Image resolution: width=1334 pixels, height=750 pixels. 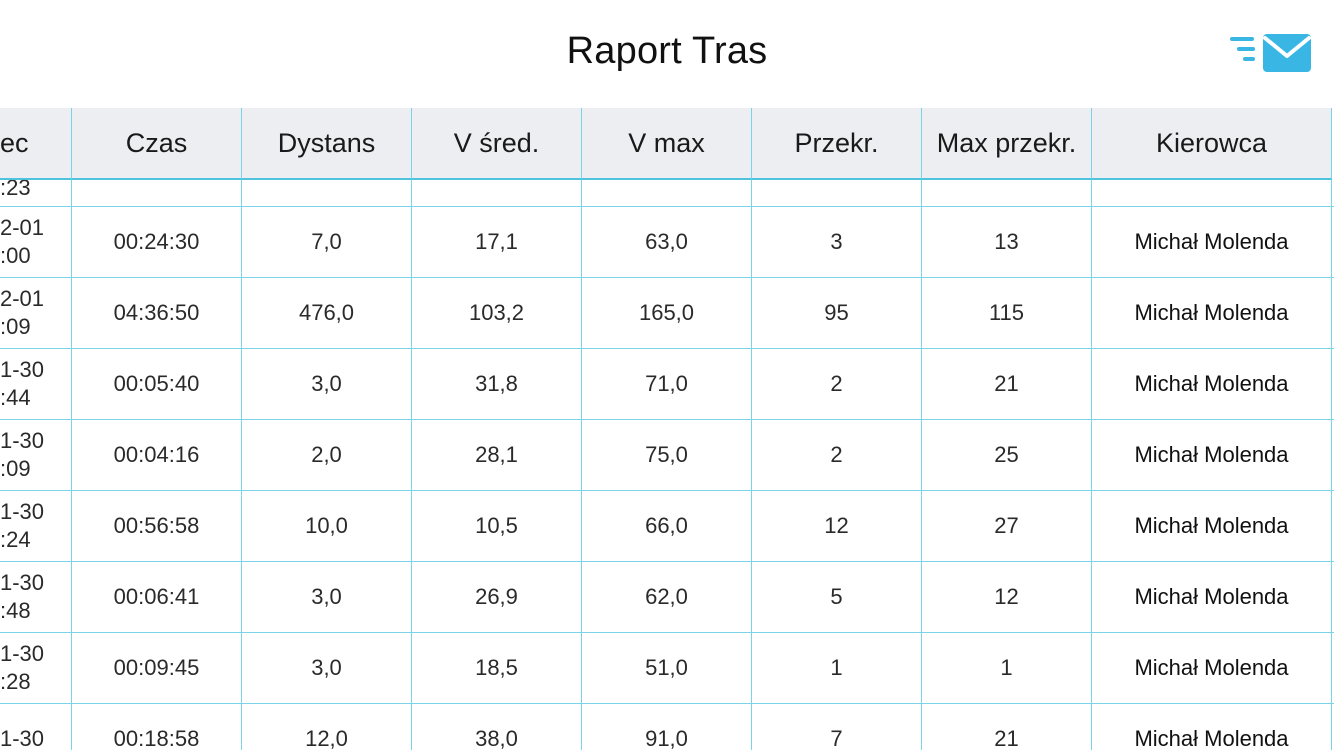 What do you see at coordinates (1006, 525) in the screenshot?
I see `max-przekr-value: 27` at bounding box center [1006, 525].